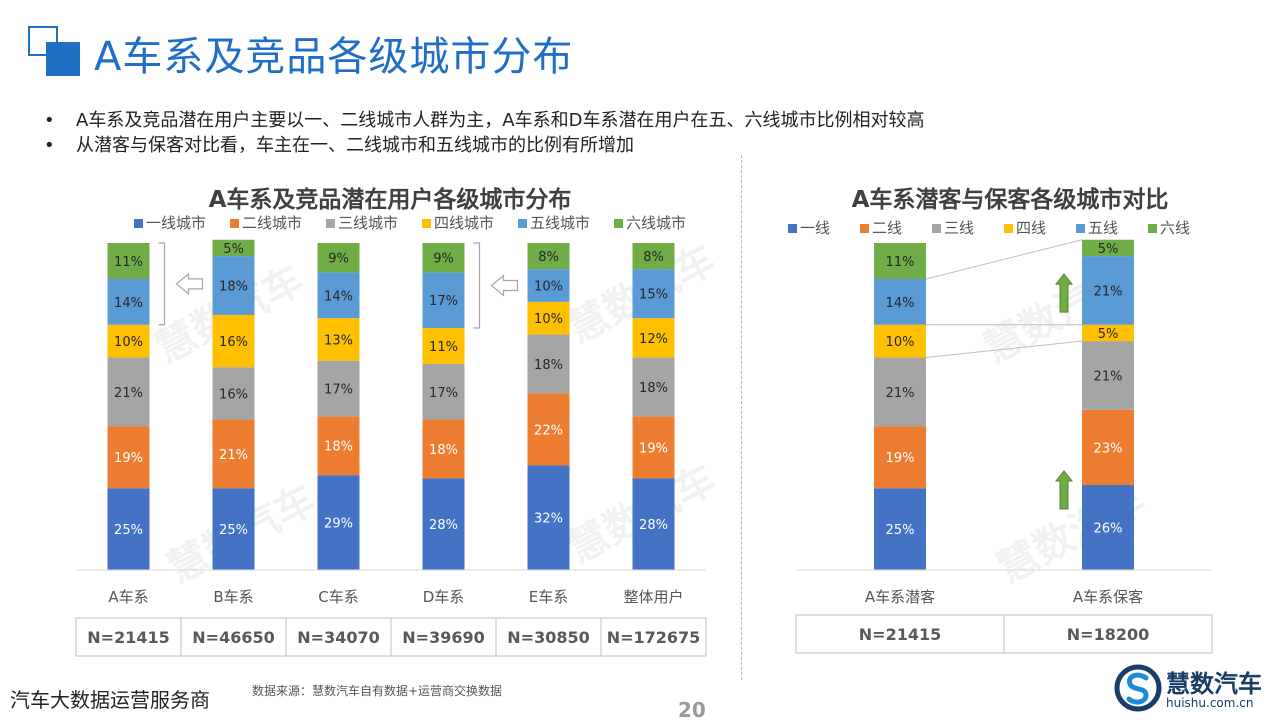 Image resolution: width=1280 pixels, height=722 pixels. Describe the element at coordinates (900, 597) in the screenshot. I see `x-tick-label: A车系潜客` at that location.